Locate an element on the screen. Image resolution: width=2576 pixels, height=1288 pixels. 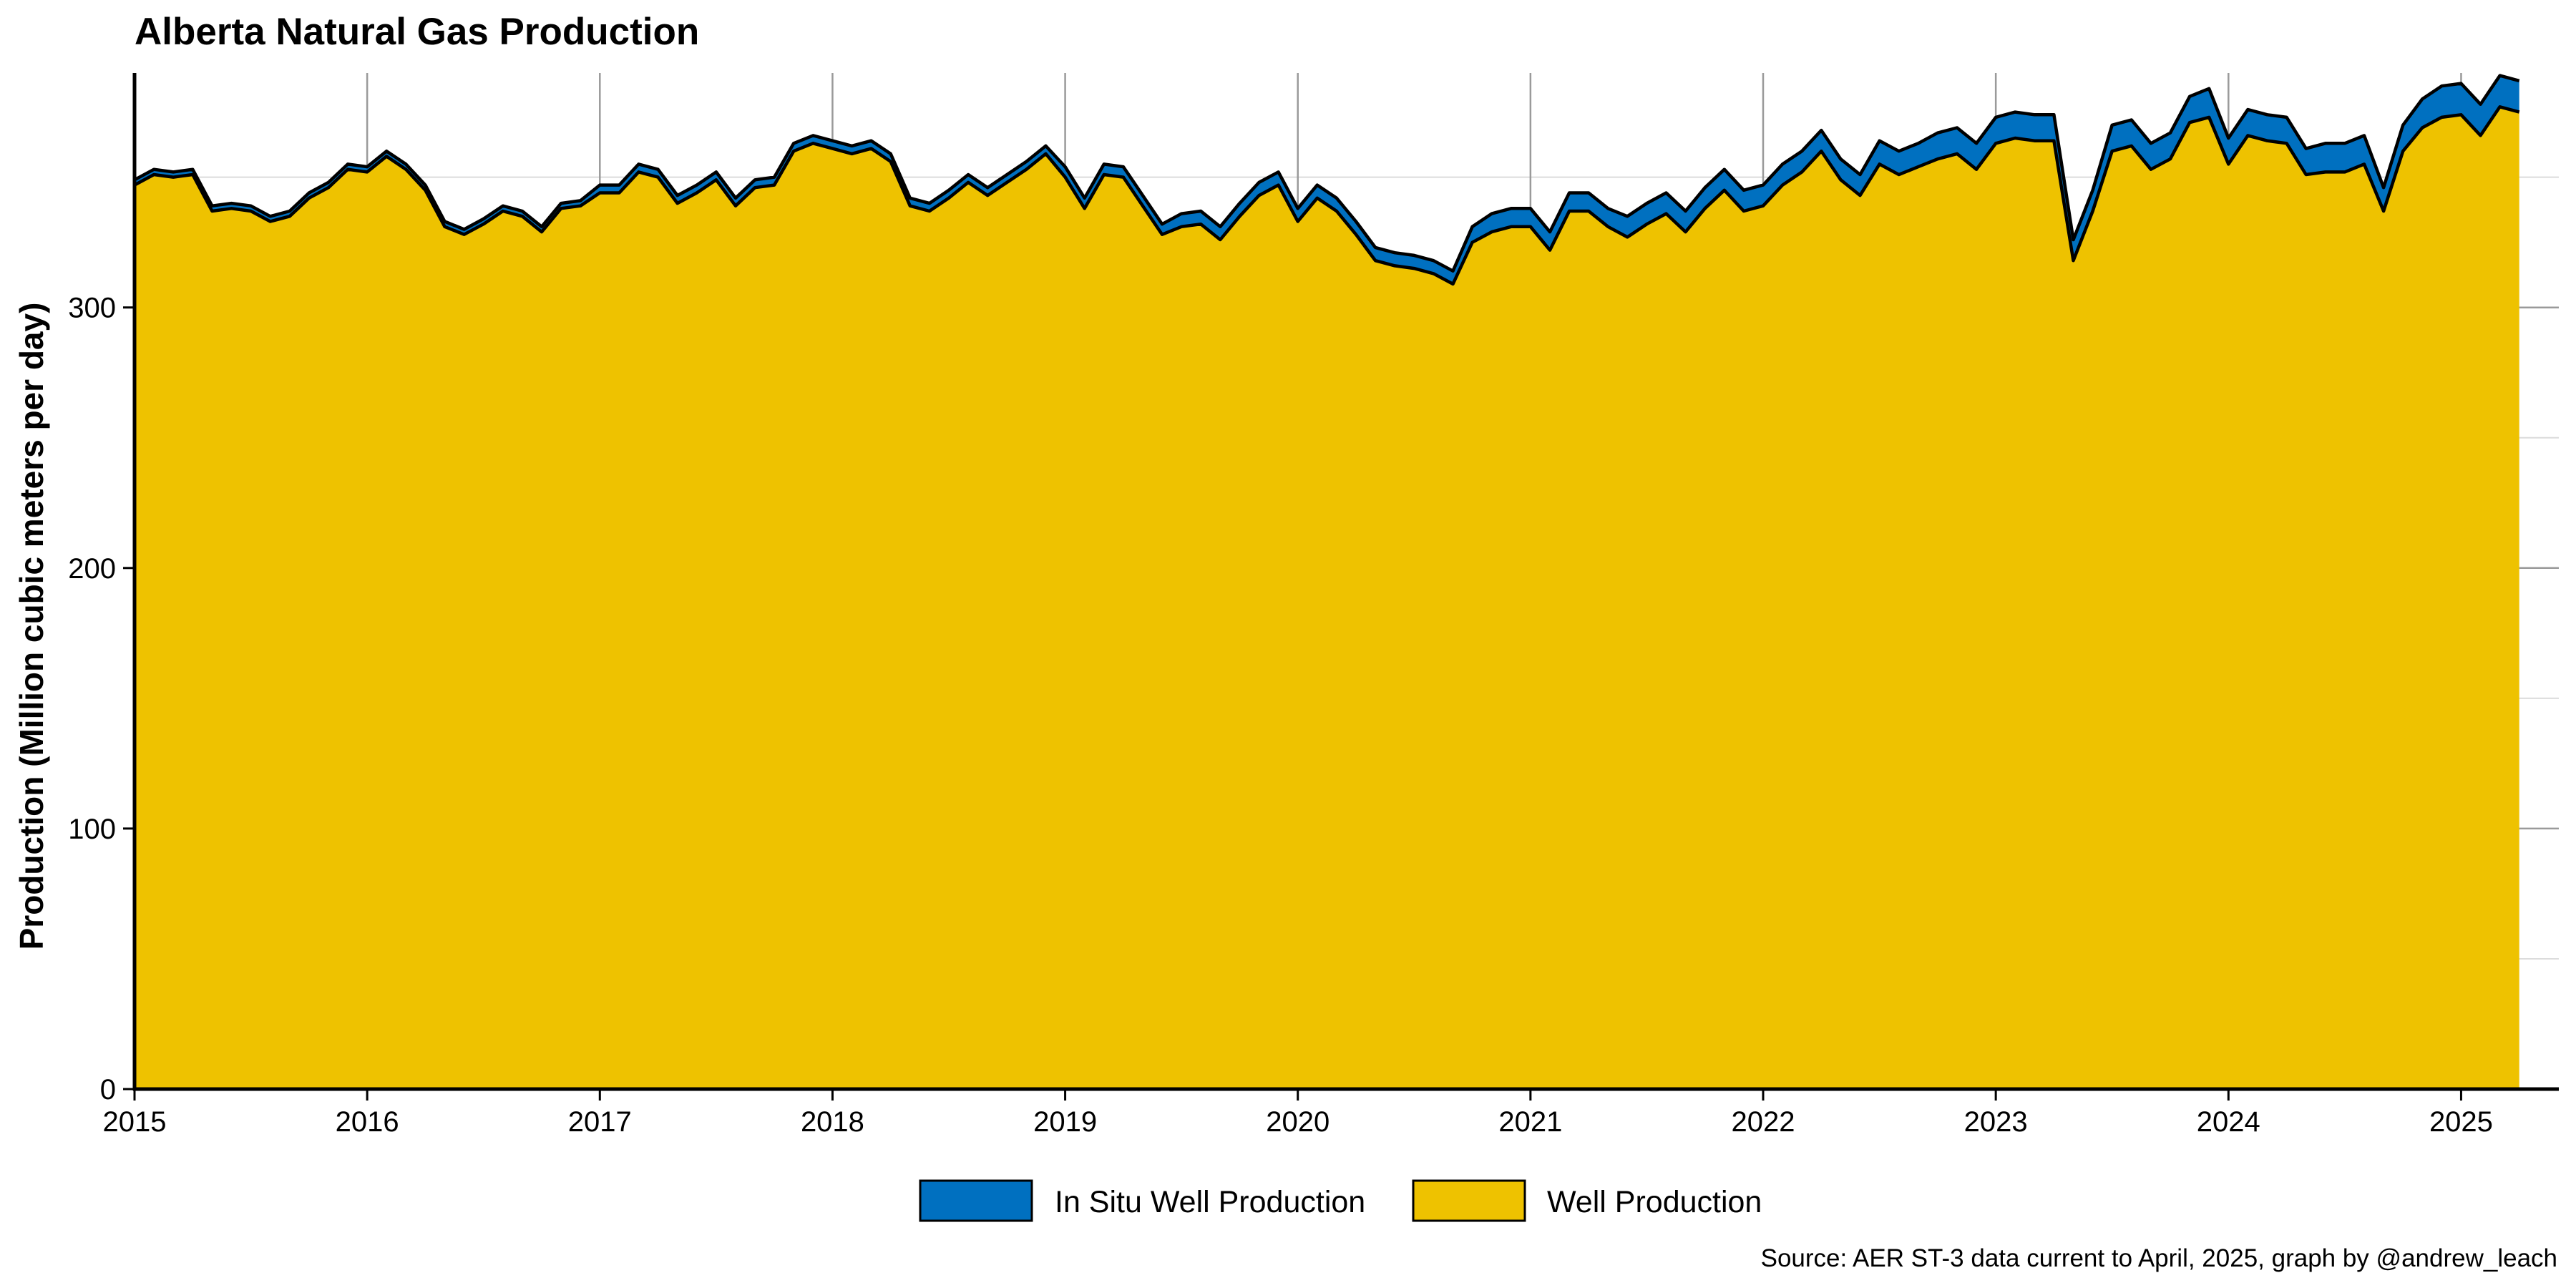
x-tick-label: 2022 is located at coordinates (1763, 1122).